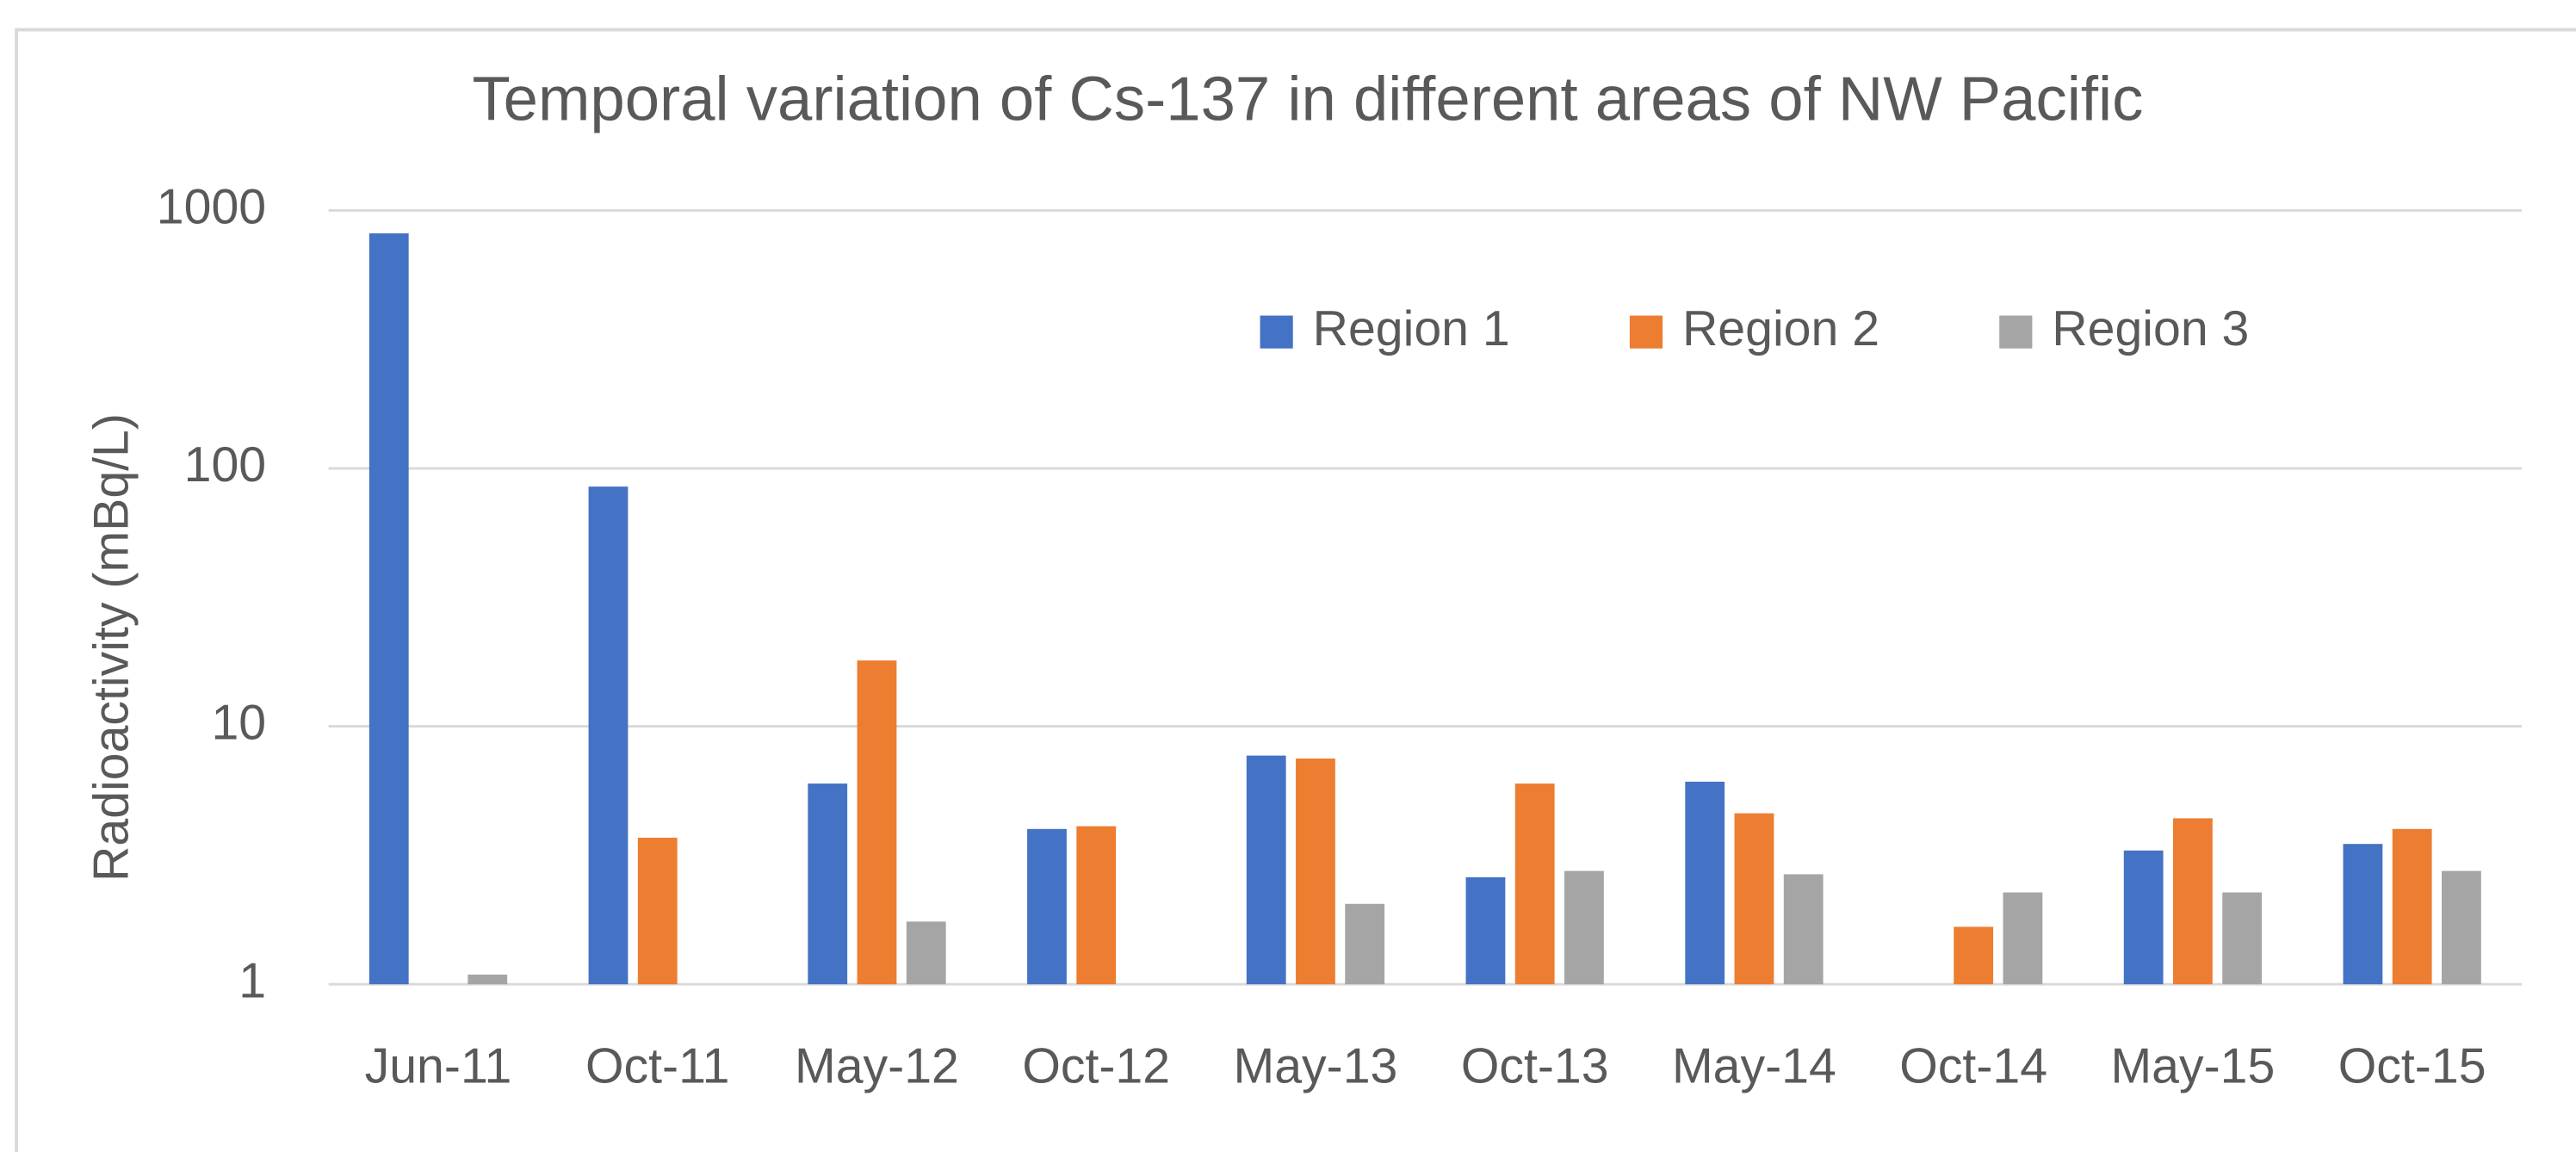 The image size is (2576, 1152). I want to click on x-tick-label: May-13, so click(1316, 1066).